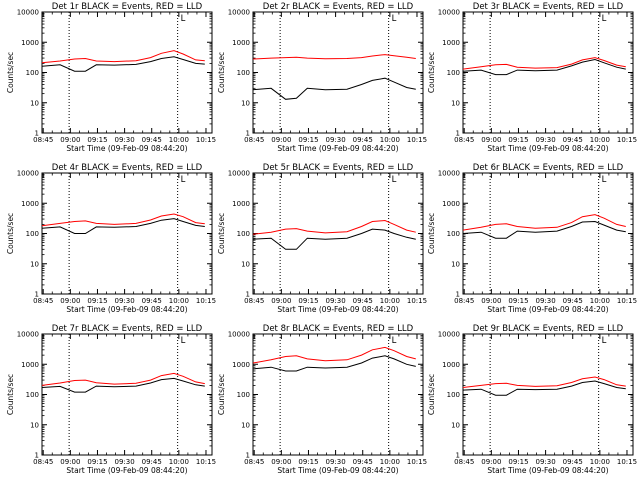  What do you see at coordinates (338, 7) in the screenshot?
I see `panel-title: Det 2r BLACK = Events, RED = LLD` at bounding box center [338, 7].